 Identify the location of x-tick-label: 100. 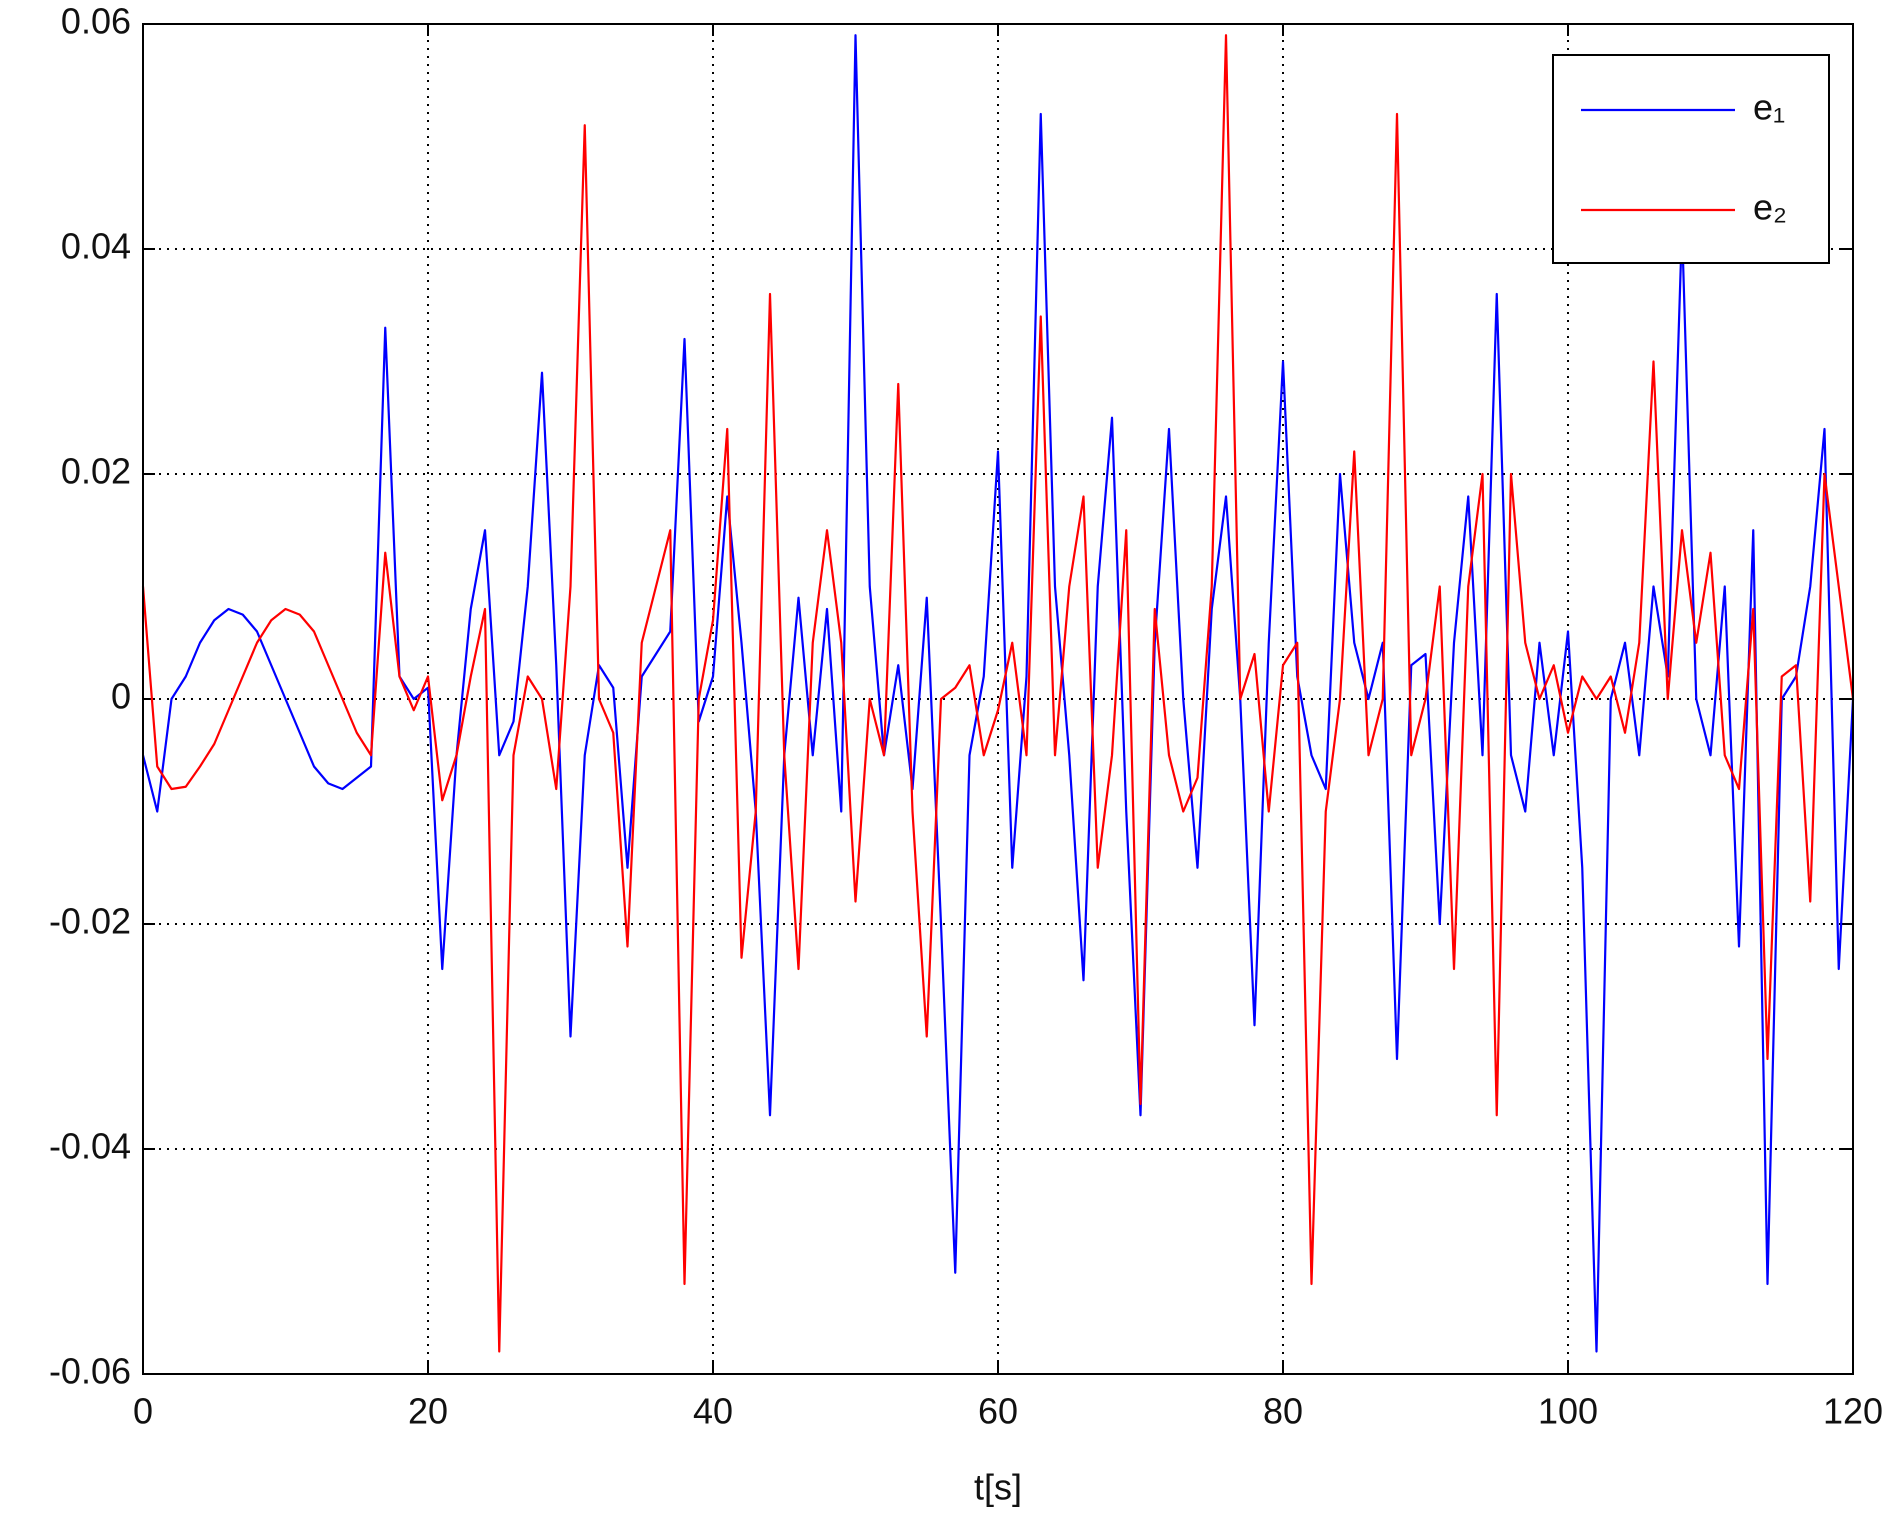
(1568, 1411).